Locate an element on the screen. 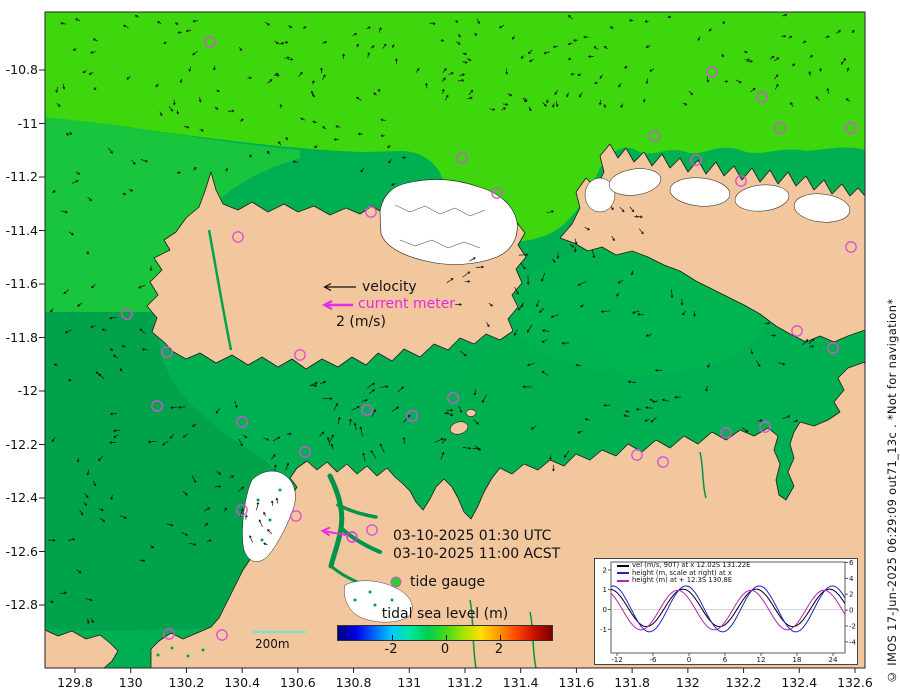 The width and height of the screenshot is (900, 698). inset-frame is located at coordinates (728, 607).